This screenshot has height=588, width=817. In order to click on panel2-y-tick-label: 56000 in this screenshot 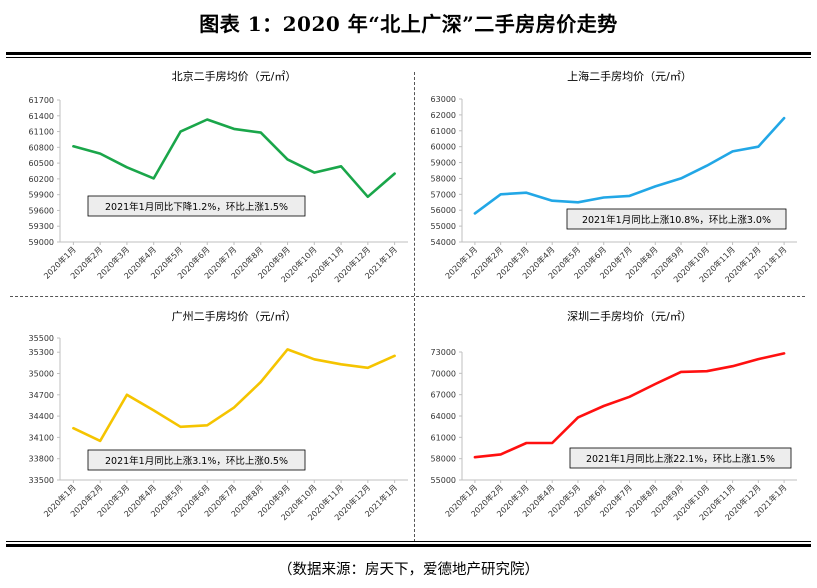, I will do `click(443, 210)`.